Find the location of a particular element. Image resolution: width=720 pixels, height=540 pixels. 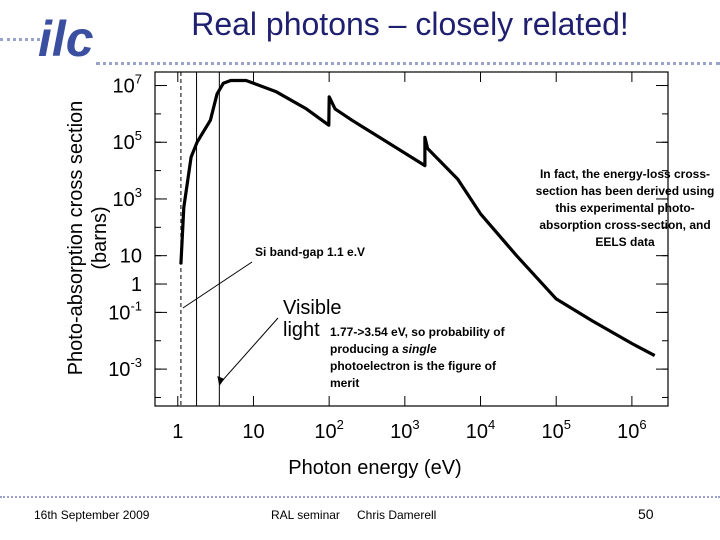

footer-author: Chris Damerell is located at coordinates (397, 515).